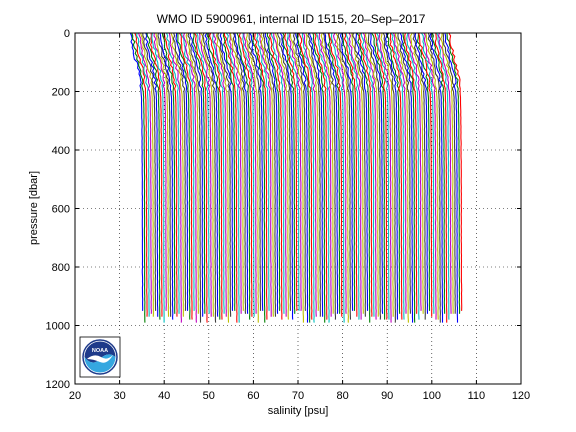  What do you see at coordinates (432, 396) in the screenshot?
I see `x-tick-label: 100` at bounding box center [432, 396].